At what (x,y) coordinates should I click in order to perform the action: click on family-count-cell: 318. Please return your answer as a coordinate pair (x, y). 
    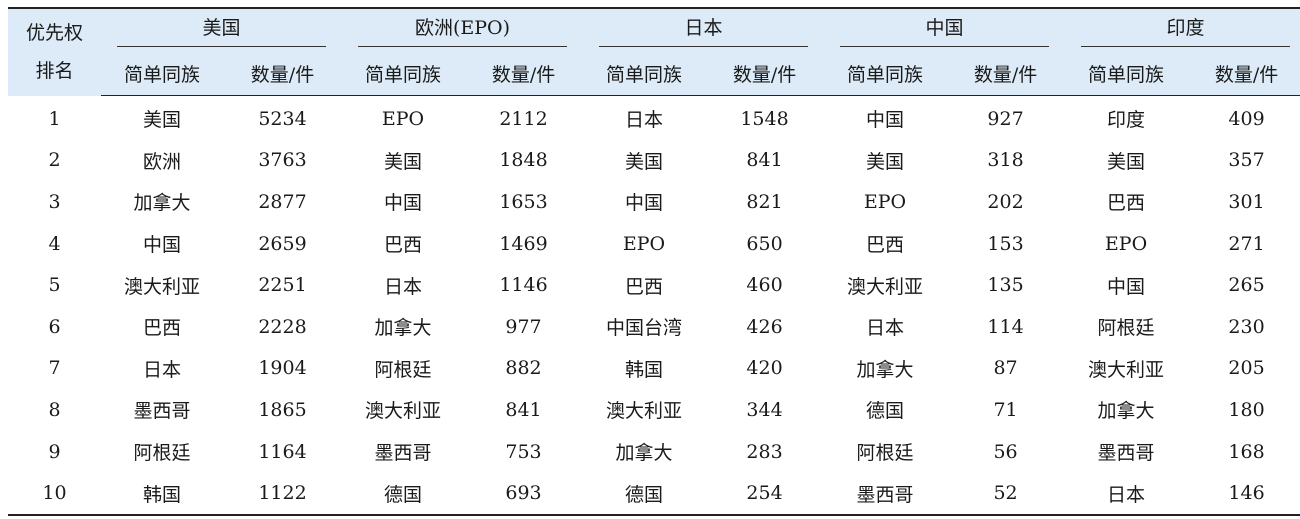
    Looking at the image, I should click on (1005, 160).